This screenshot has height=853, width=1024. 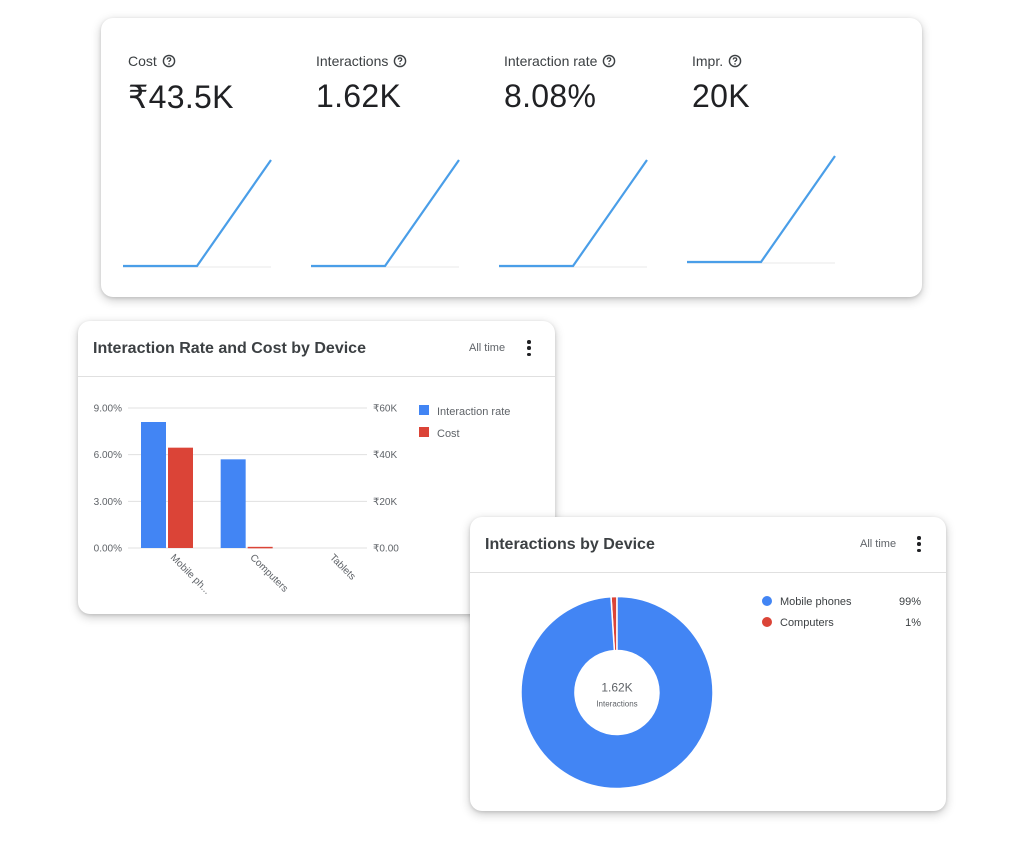 I want to click on kpi-value: 8.08%, so click(x=550, y=96).